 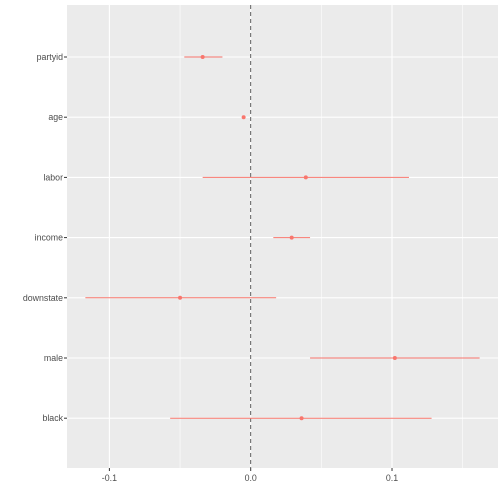 What do you see at coordinates (305, 177) in the screenshot?
I see `point-labor` at bounding box center [305, 177].